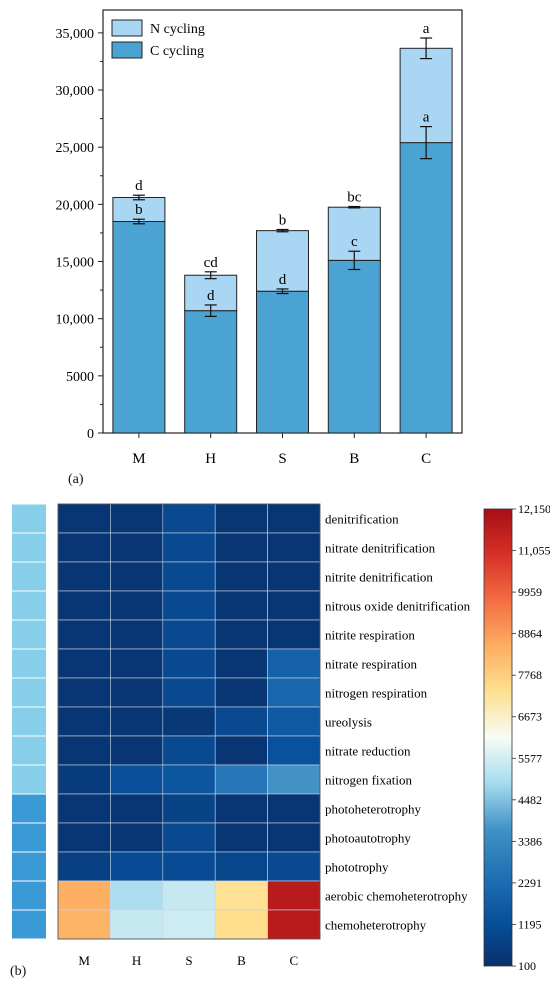 Image resolution: width=550 pixels, height=986 pixels. What do you see at coordinates (398, 606) in the screenshot?
I see `row-label: nitrous oxide denitrification` at bounding box center [398, 606].